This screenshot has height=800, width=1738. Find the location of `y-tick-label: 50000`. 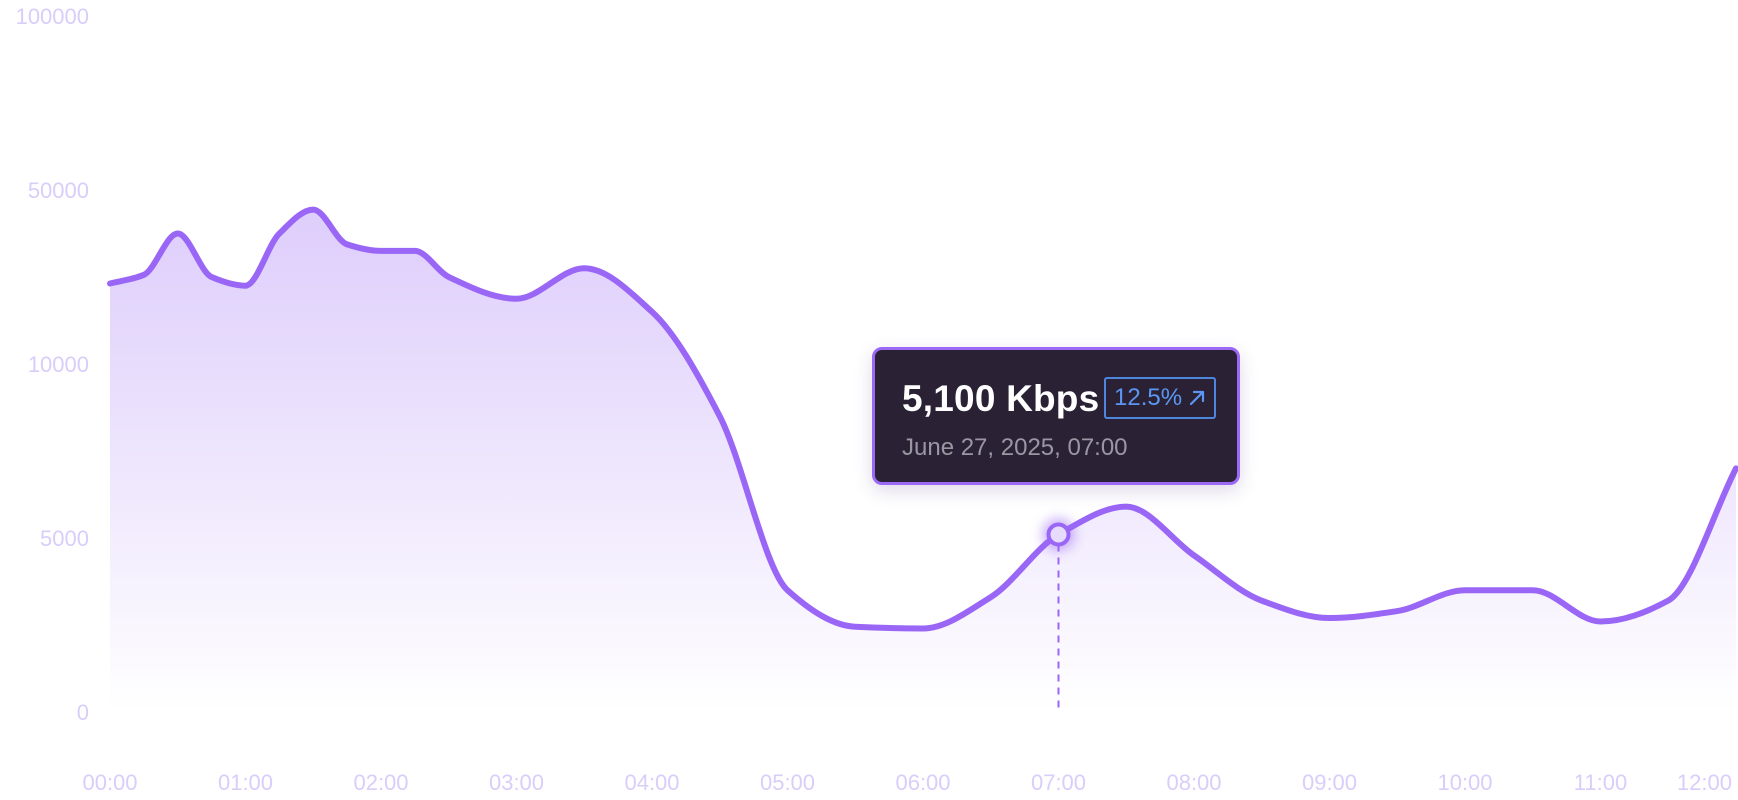

y-tick-label: 50000 is located at coordinates (58, 190).